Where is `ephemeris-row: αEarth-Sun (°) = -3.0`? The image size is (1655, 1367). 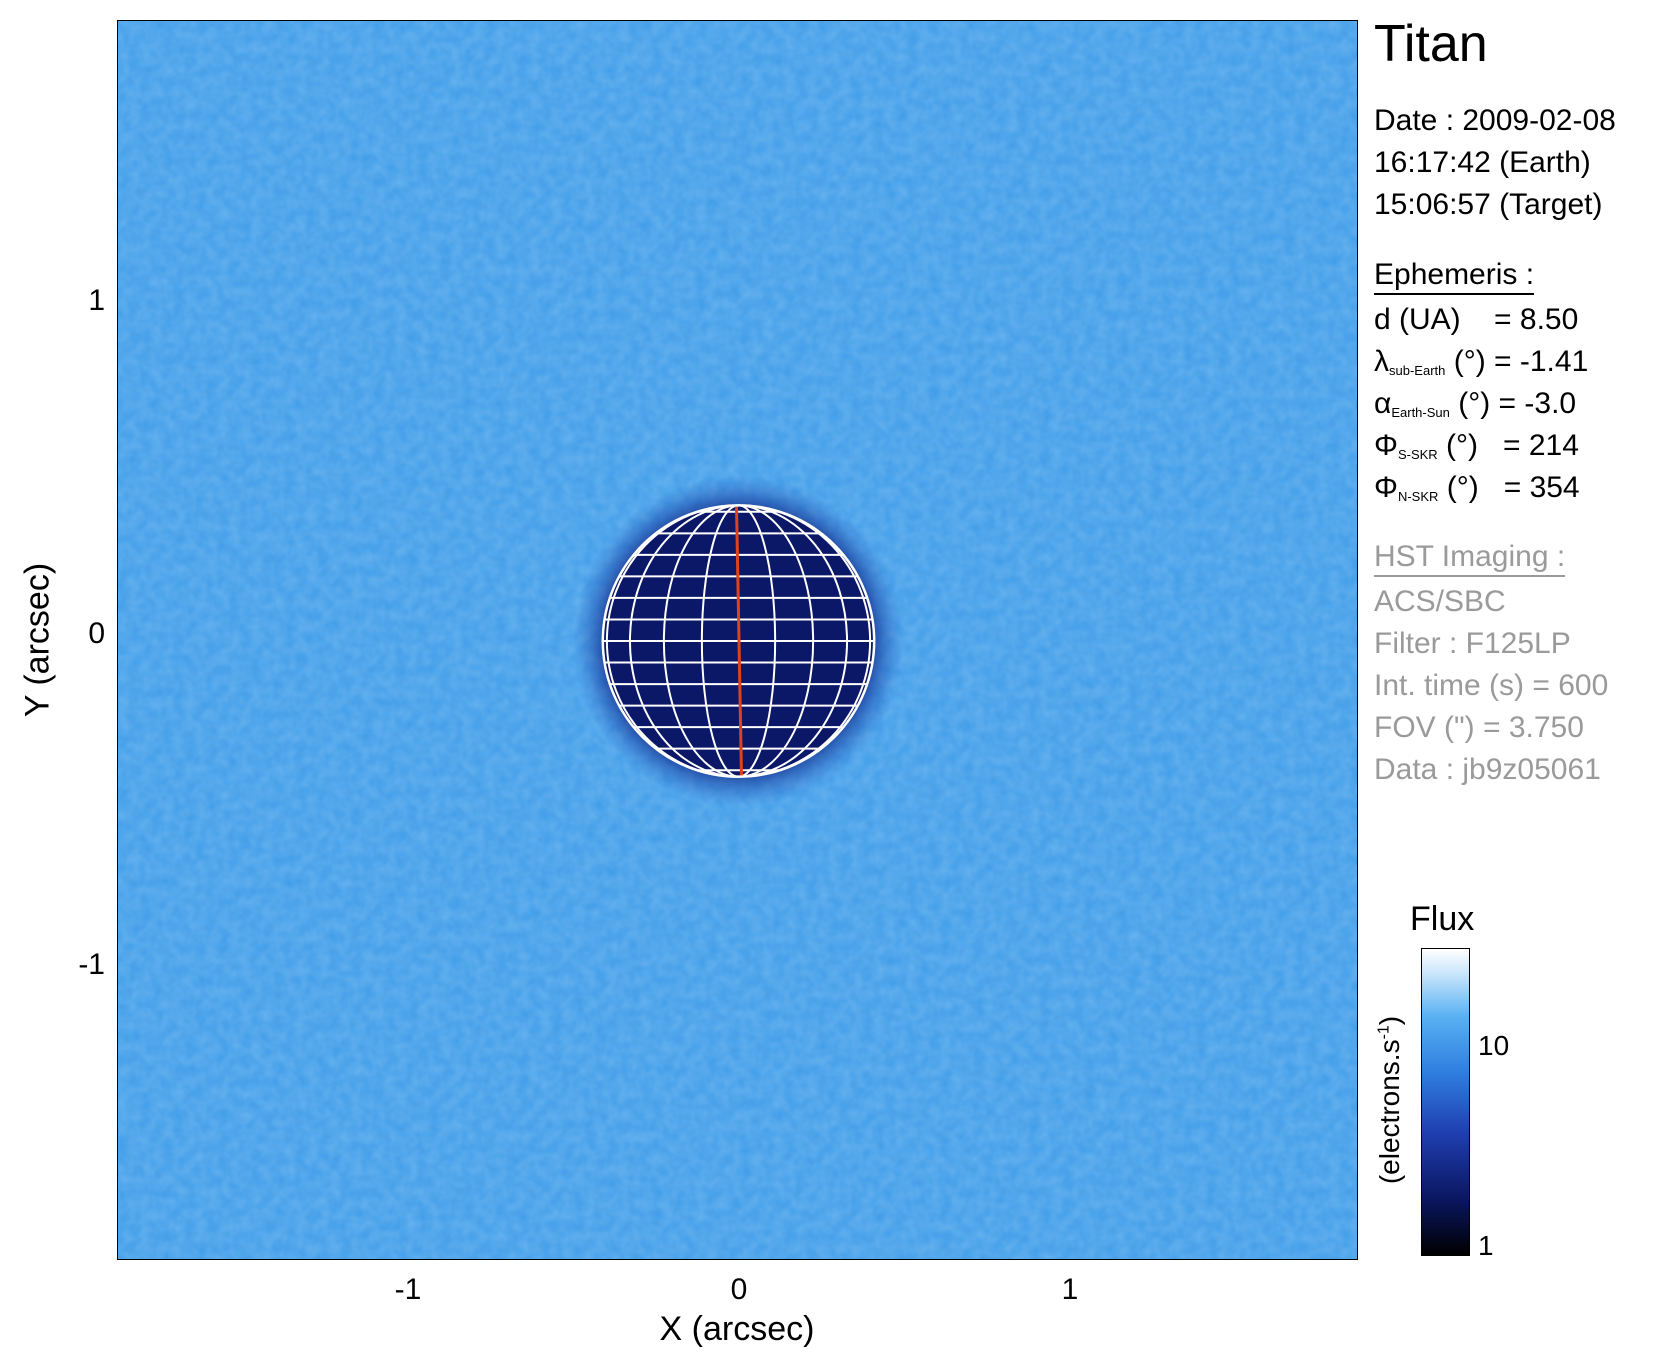
ephemeris-row: αEarth-Sun (°) = -3.0 is located at coordinates (1475, 404).